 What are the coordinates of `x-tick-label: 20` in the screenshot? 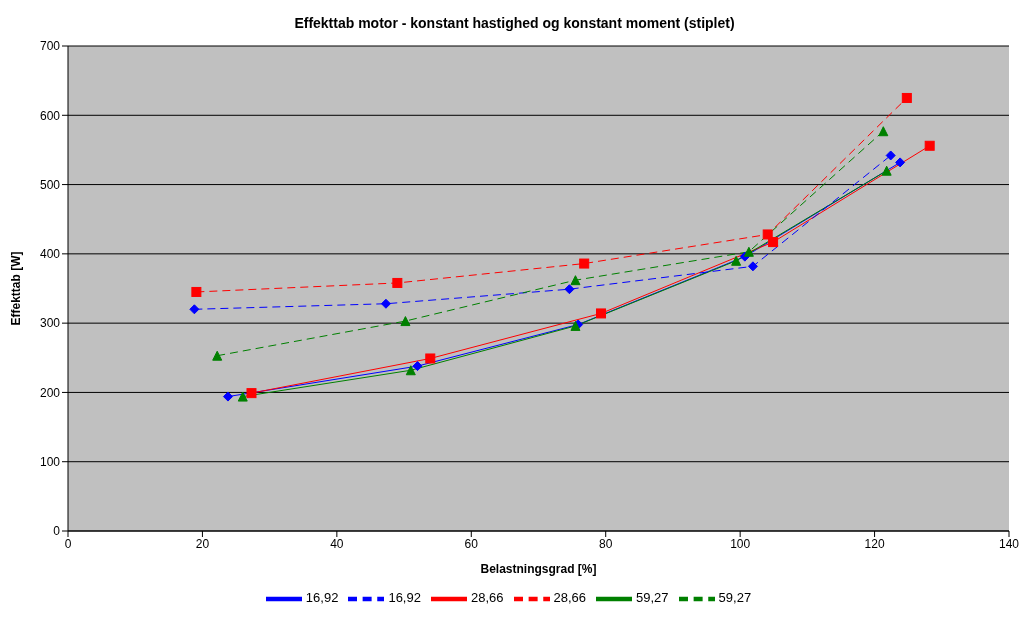 It's located at (202, 543).